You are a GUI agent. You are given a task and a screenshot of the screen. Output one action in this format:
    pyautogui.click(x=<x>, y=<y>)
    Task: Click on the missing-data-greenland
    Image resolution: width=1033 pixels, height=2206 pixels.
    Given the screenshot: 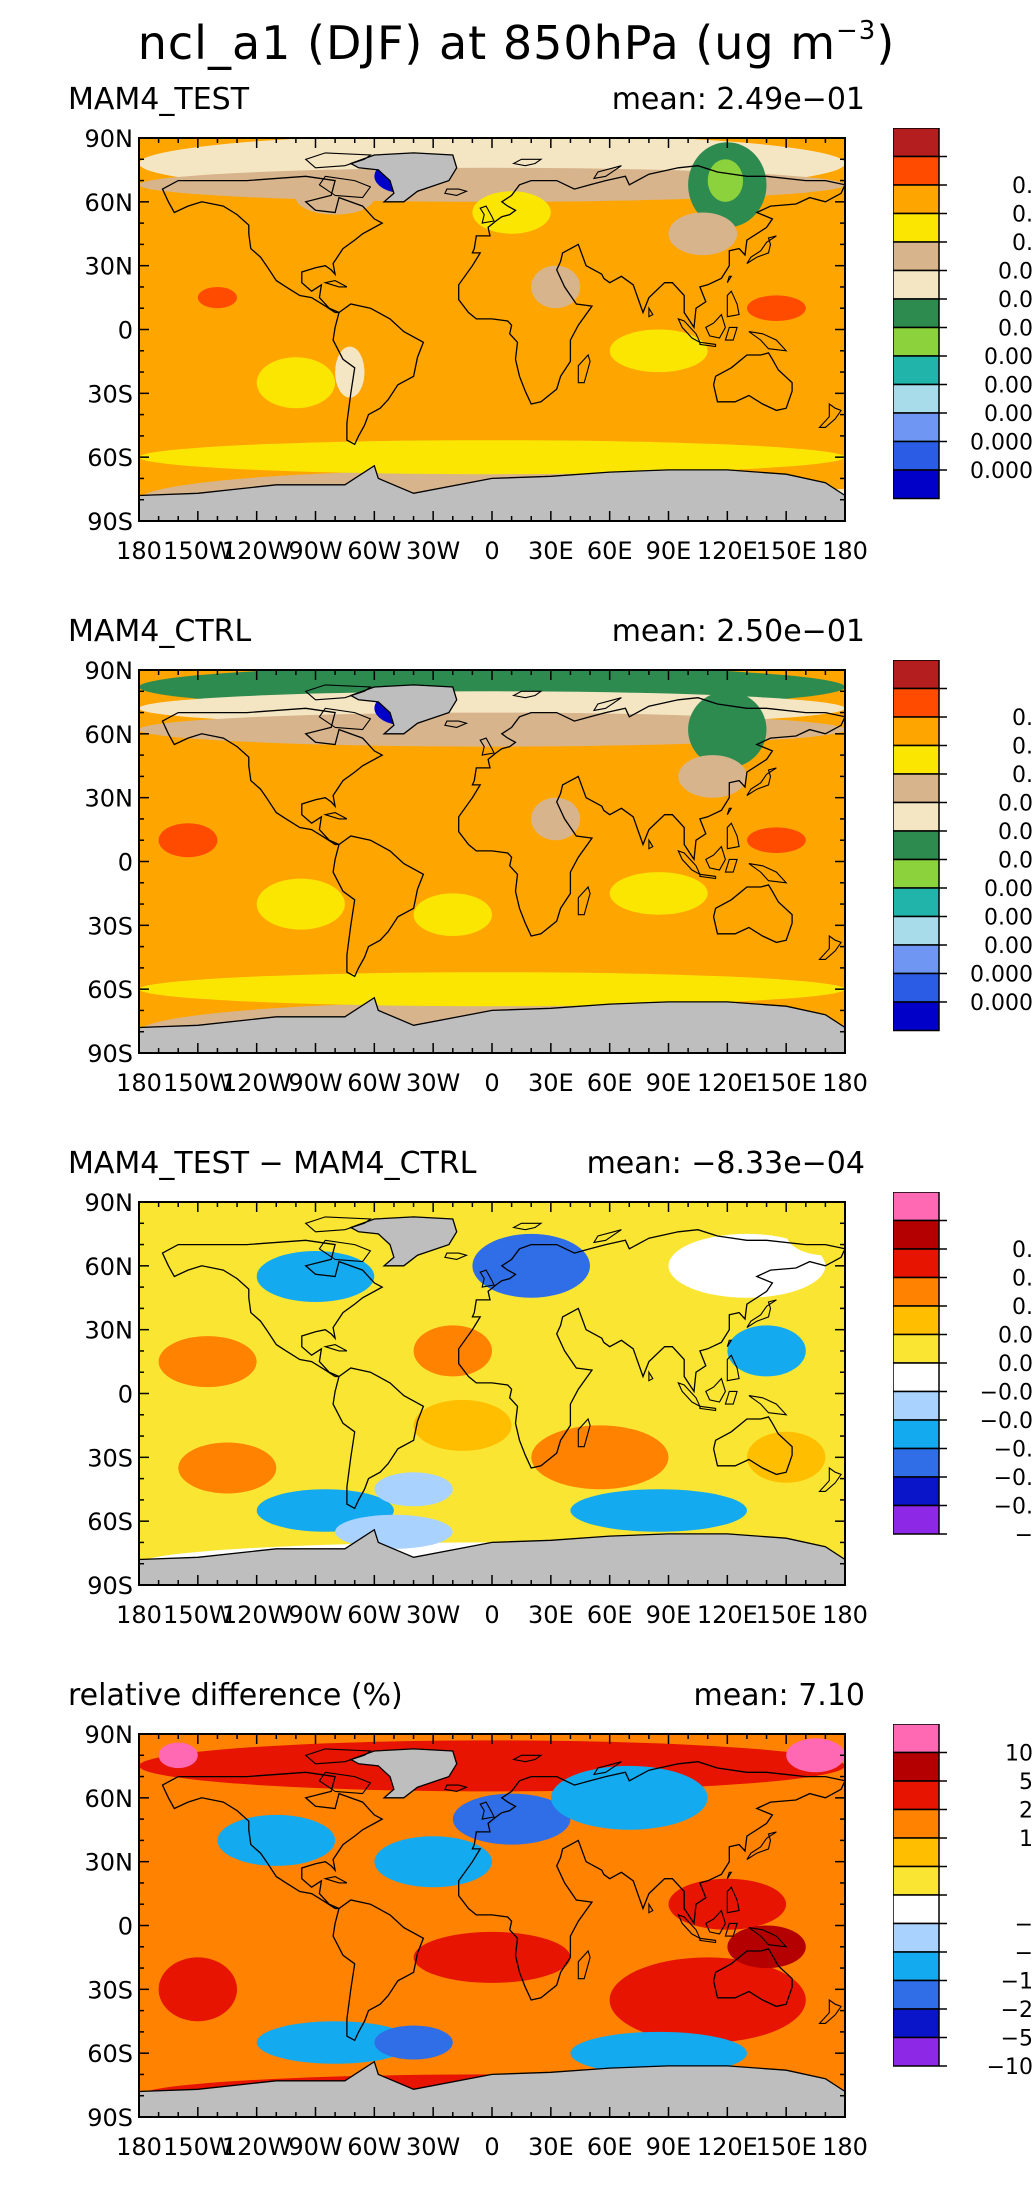 What is the action you would take?
    pyautogui.click(x=403, y=177)
    